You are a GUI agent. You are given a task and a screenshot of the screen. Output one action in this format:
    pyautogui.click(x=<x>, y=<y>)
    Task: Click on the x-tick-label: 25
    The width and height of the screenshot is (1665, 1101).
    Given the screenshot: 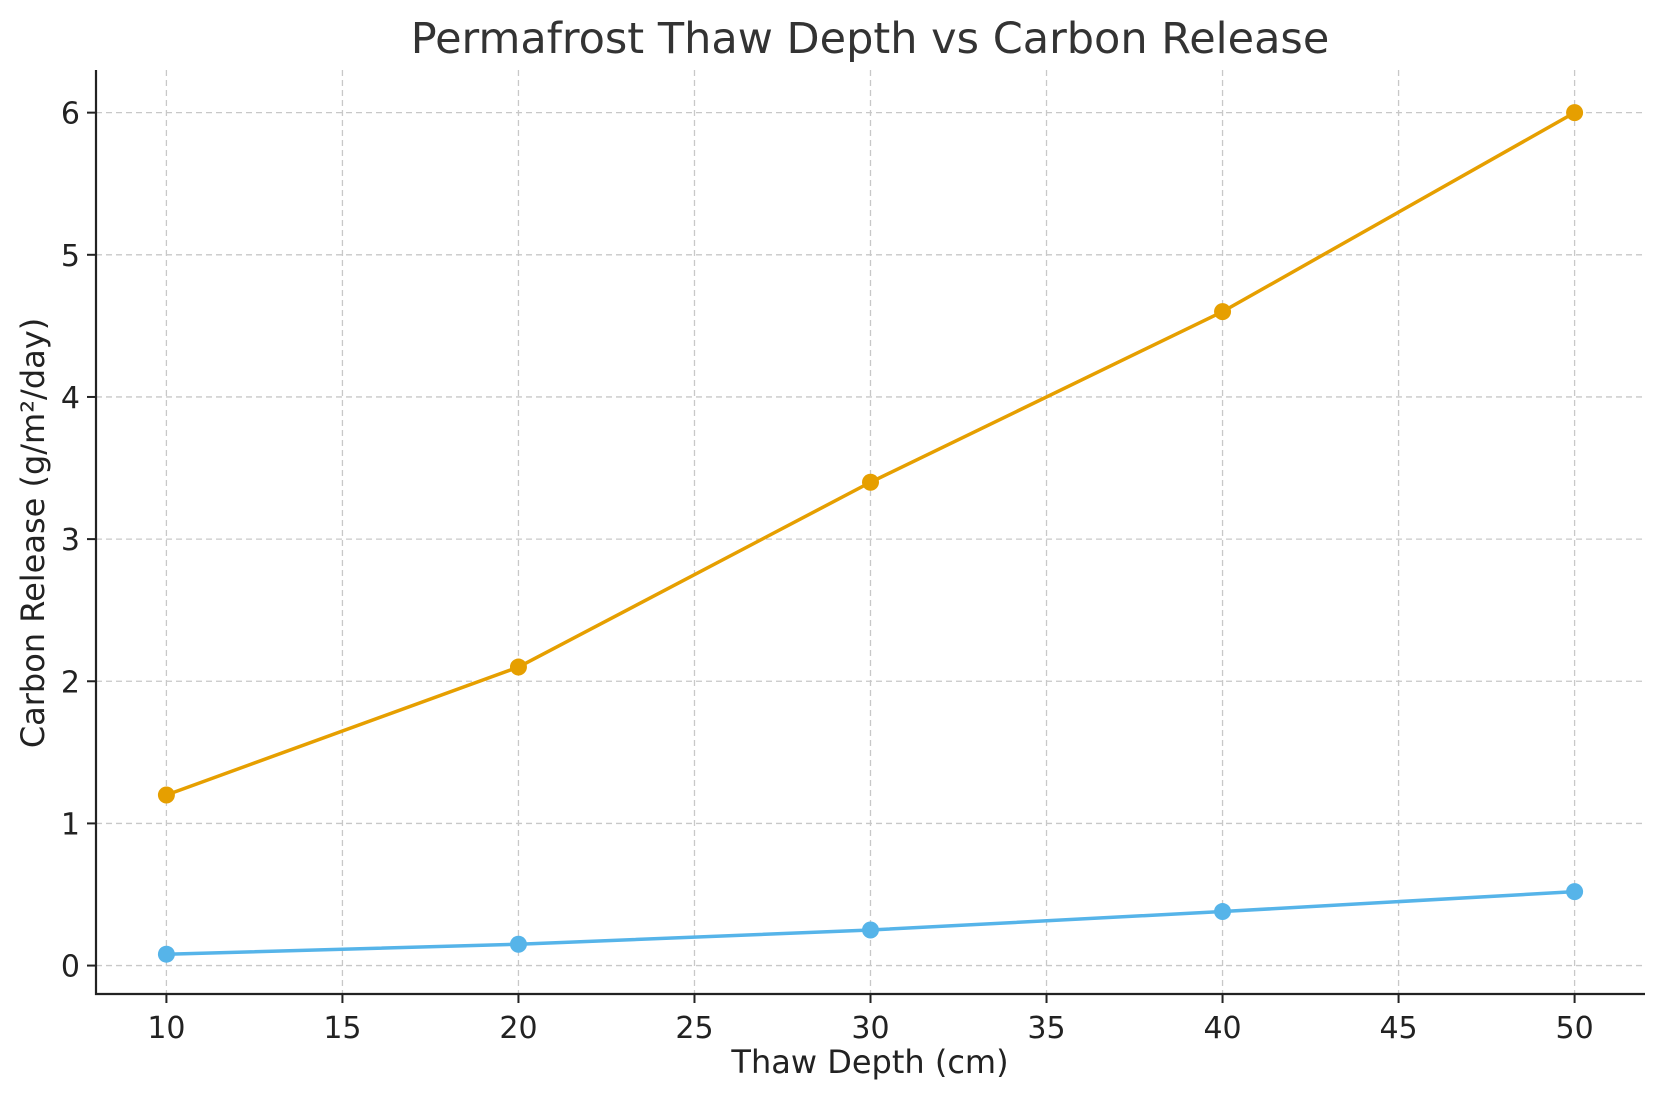 What is the action you would take?
    pyautogui.click(x=694, y=1028)
    